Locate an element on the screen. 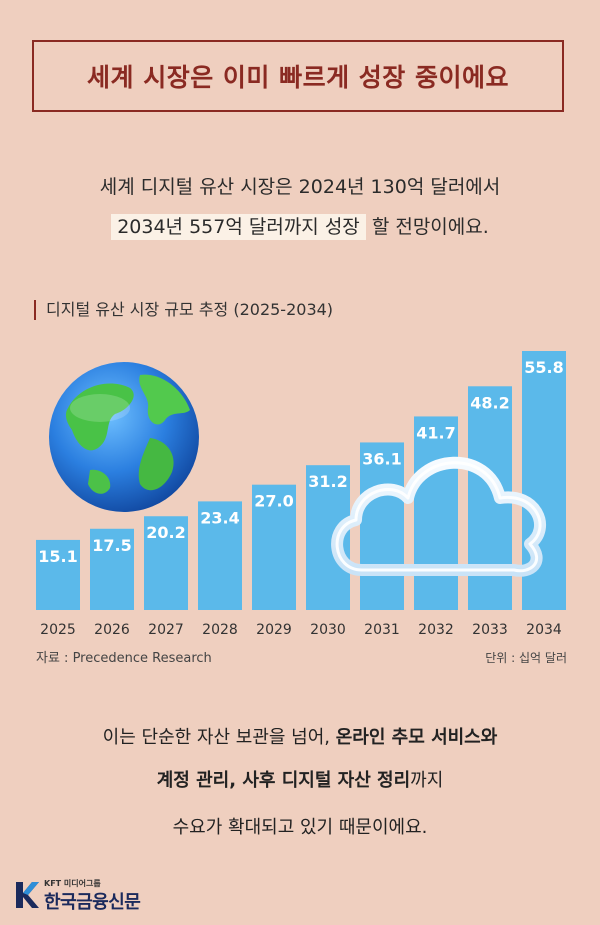  x-tick-label: 2030 is located at coordinates (328, 630).